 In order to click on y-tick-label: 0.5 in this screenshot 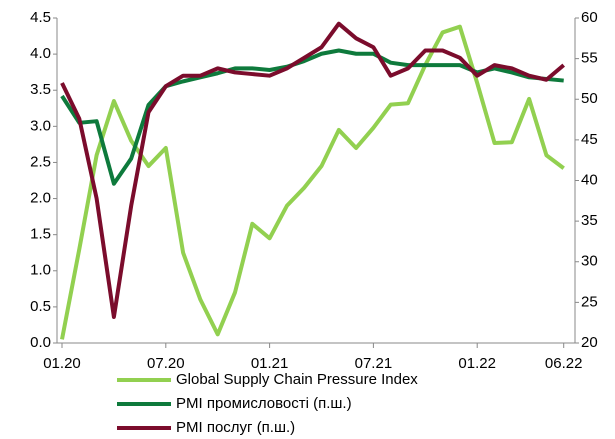, I will do `click(40, 306)`.